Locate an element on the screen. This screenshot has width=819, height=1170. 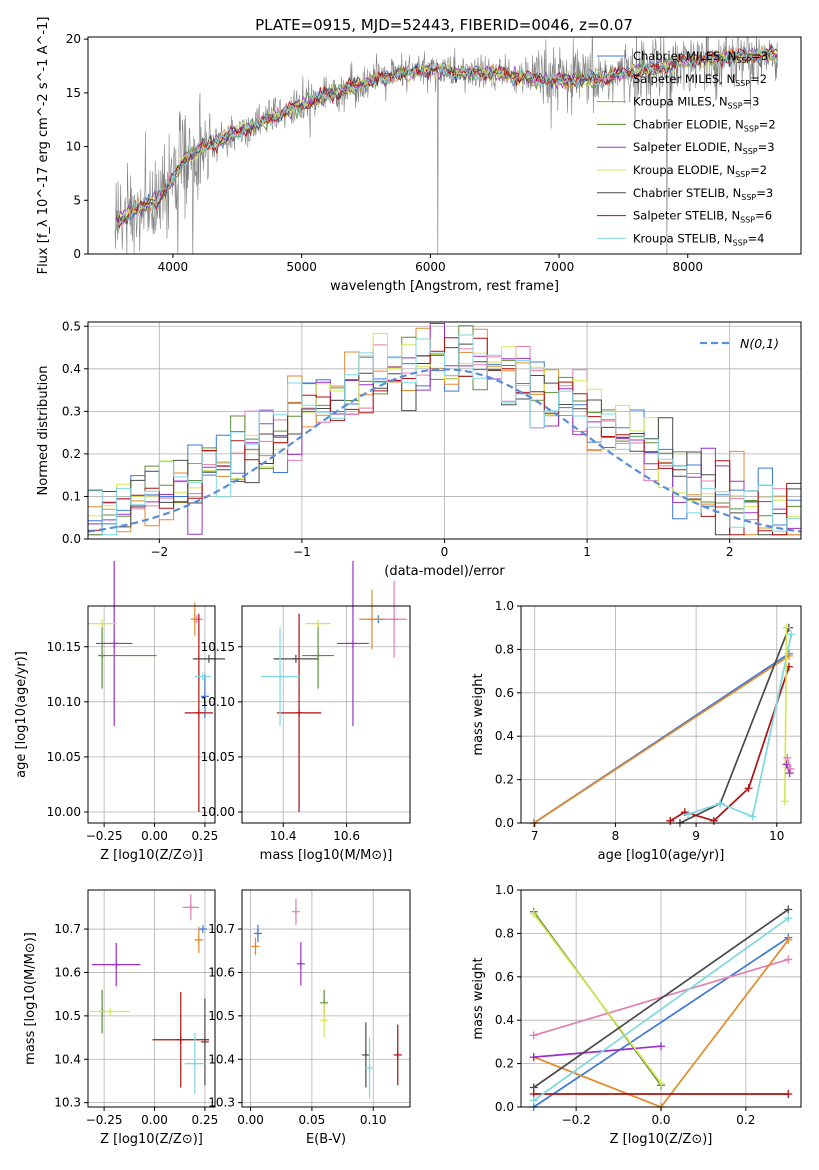
y-axis-label: mass [log10(M/M⊙)] is located at coordinates (30, 998).